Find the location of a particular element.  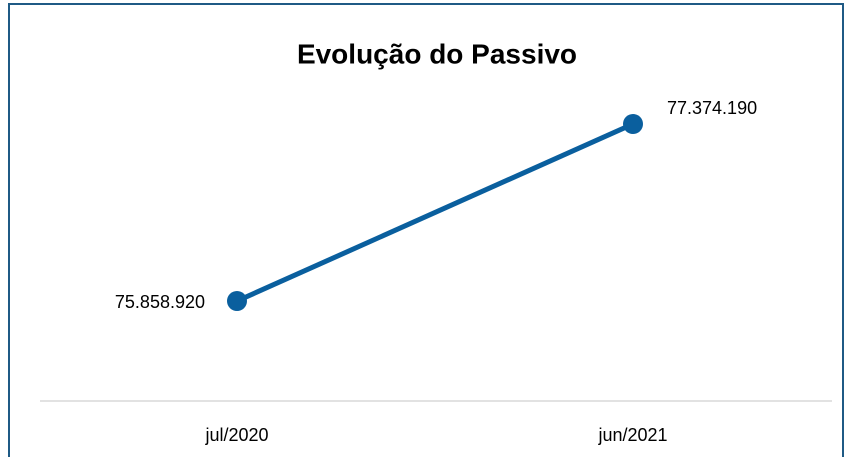

data-label: 75.858.920 is located at coordinates (160, 302).